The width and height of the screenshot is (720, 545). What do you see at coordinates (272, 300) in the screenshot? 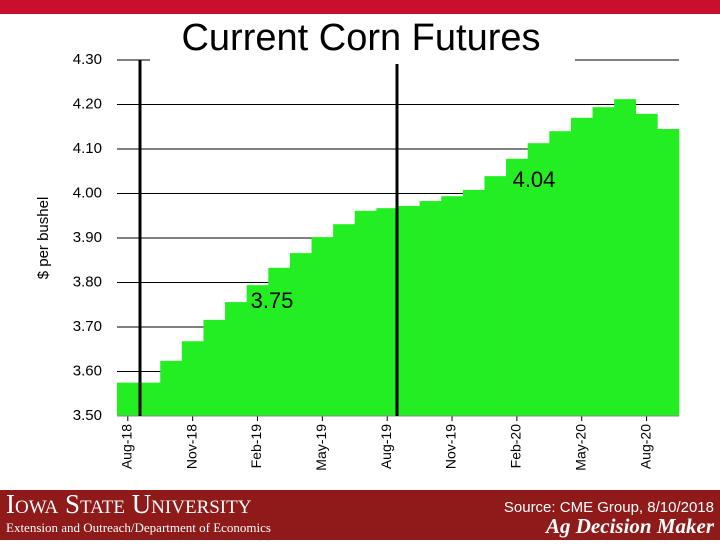
I see `annotation: 3.75` at bounding box center [272, 300].